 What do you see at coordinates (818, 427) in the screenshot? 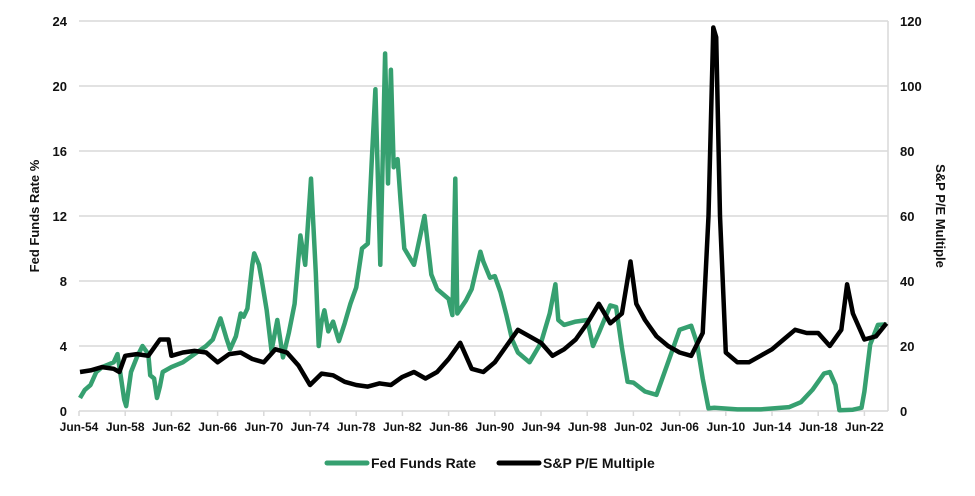
I see `x-tick-label: Jun-18` at bounding box center [818, 427].